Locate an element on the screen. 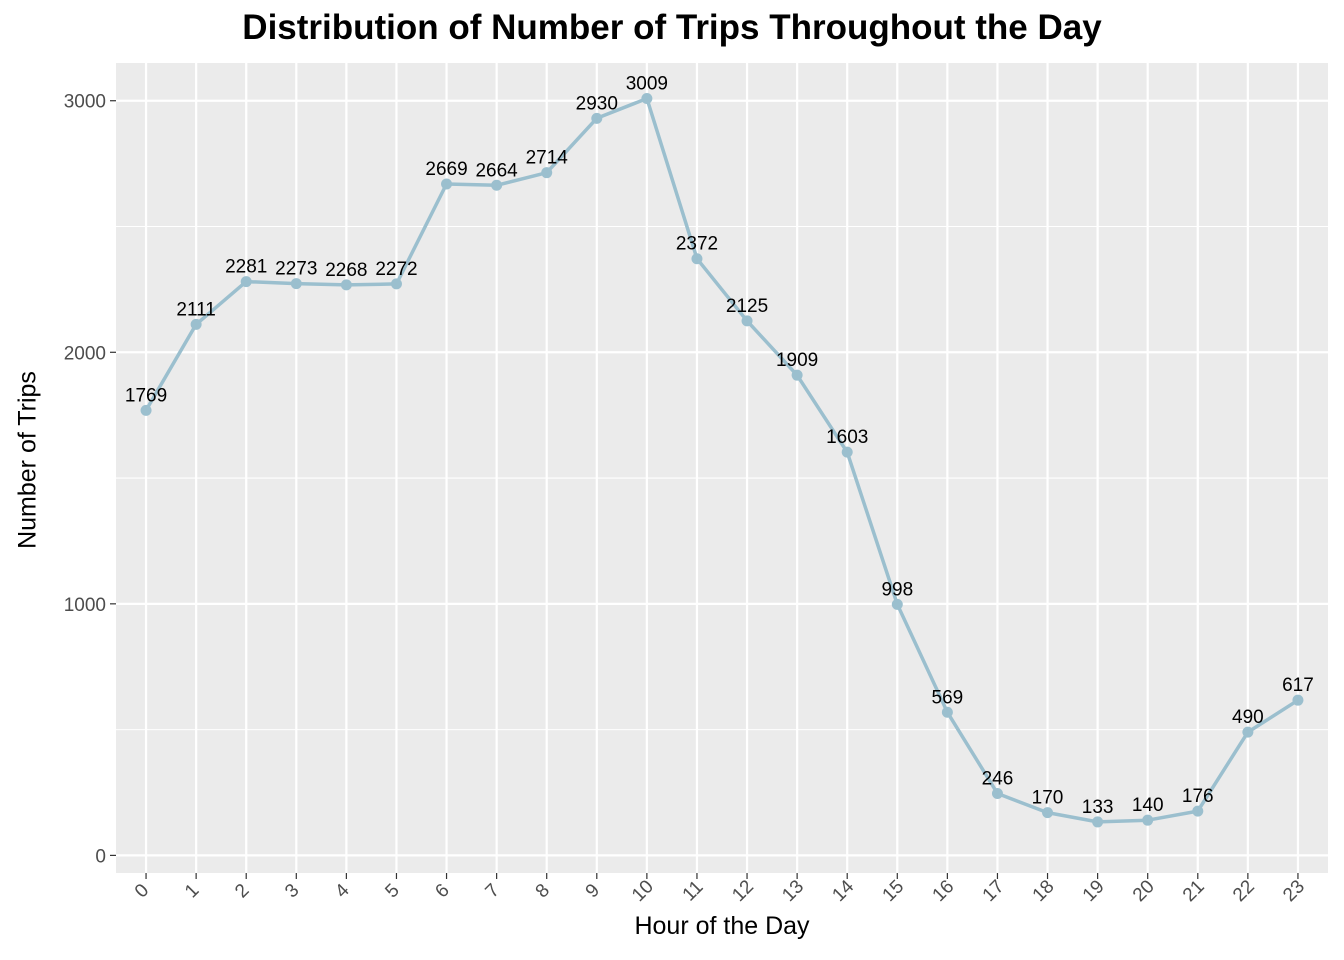  x-tick-label: 12 is located at coordinates (743, 891).